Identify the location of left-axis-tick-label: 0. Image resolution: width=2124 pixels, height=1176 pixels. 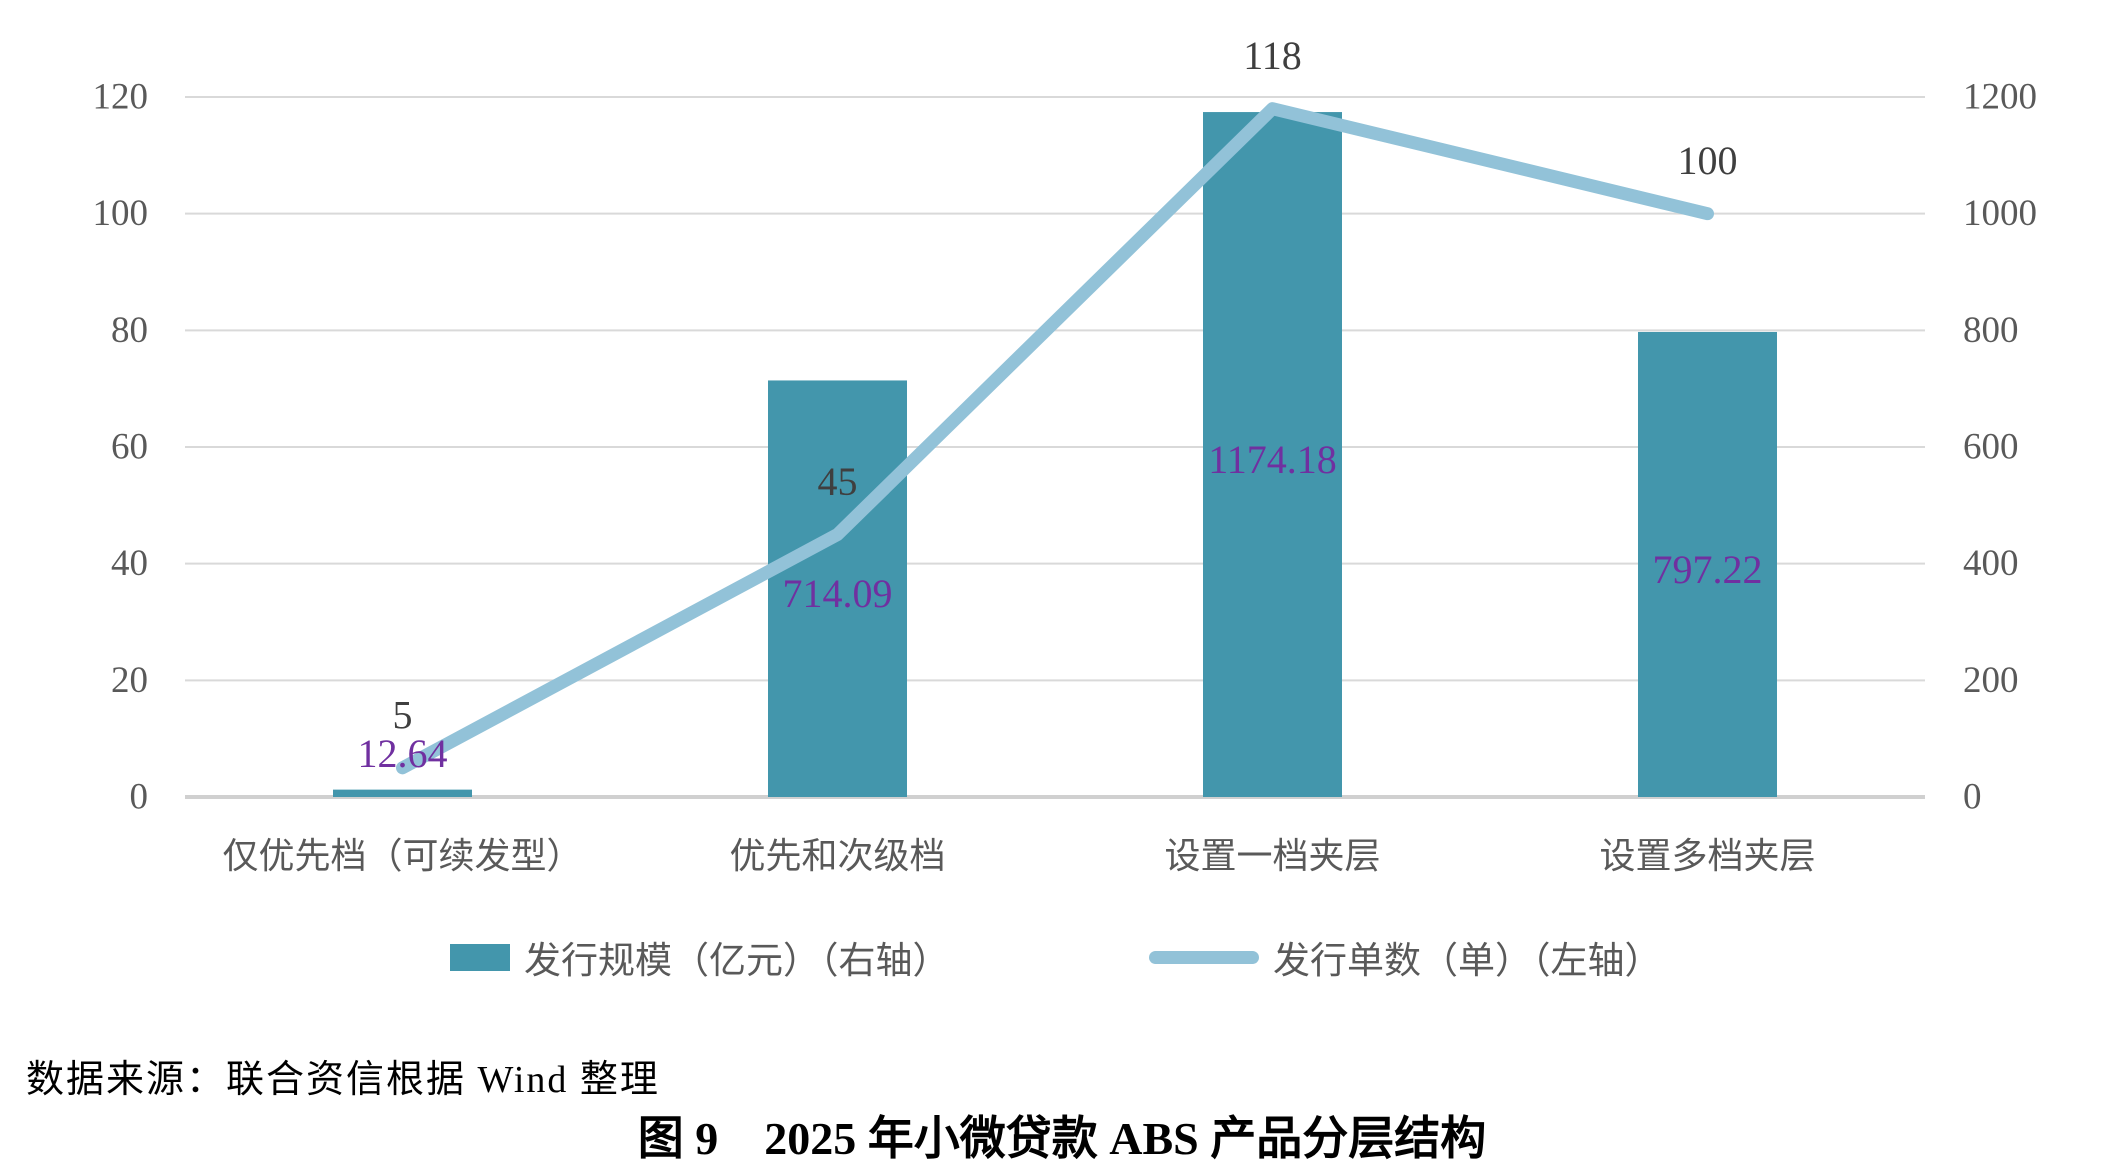
(139, 797).